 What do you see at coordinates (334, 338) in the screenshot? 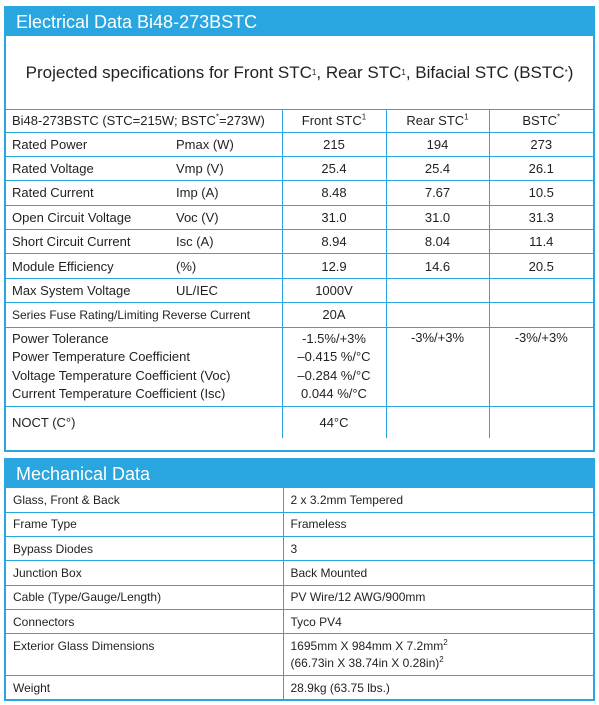
I see `front-value: -1.5%/+3%` at bounding box center [334, 338].